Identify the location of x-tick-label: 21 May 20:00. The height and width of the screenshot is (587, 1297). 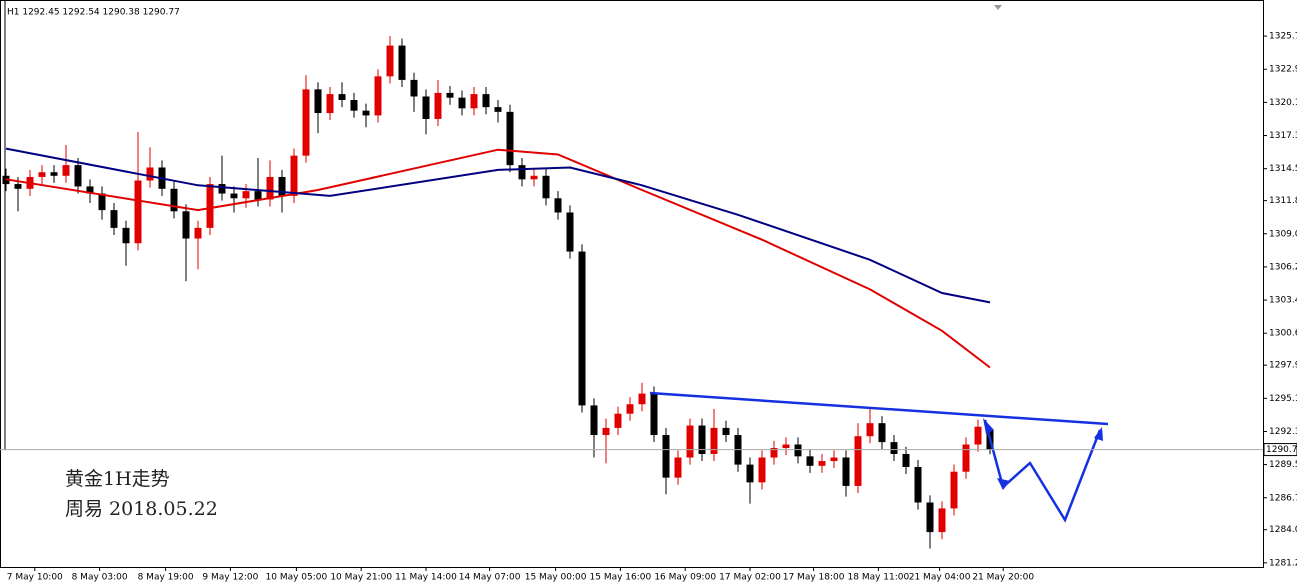
(1003, 578).